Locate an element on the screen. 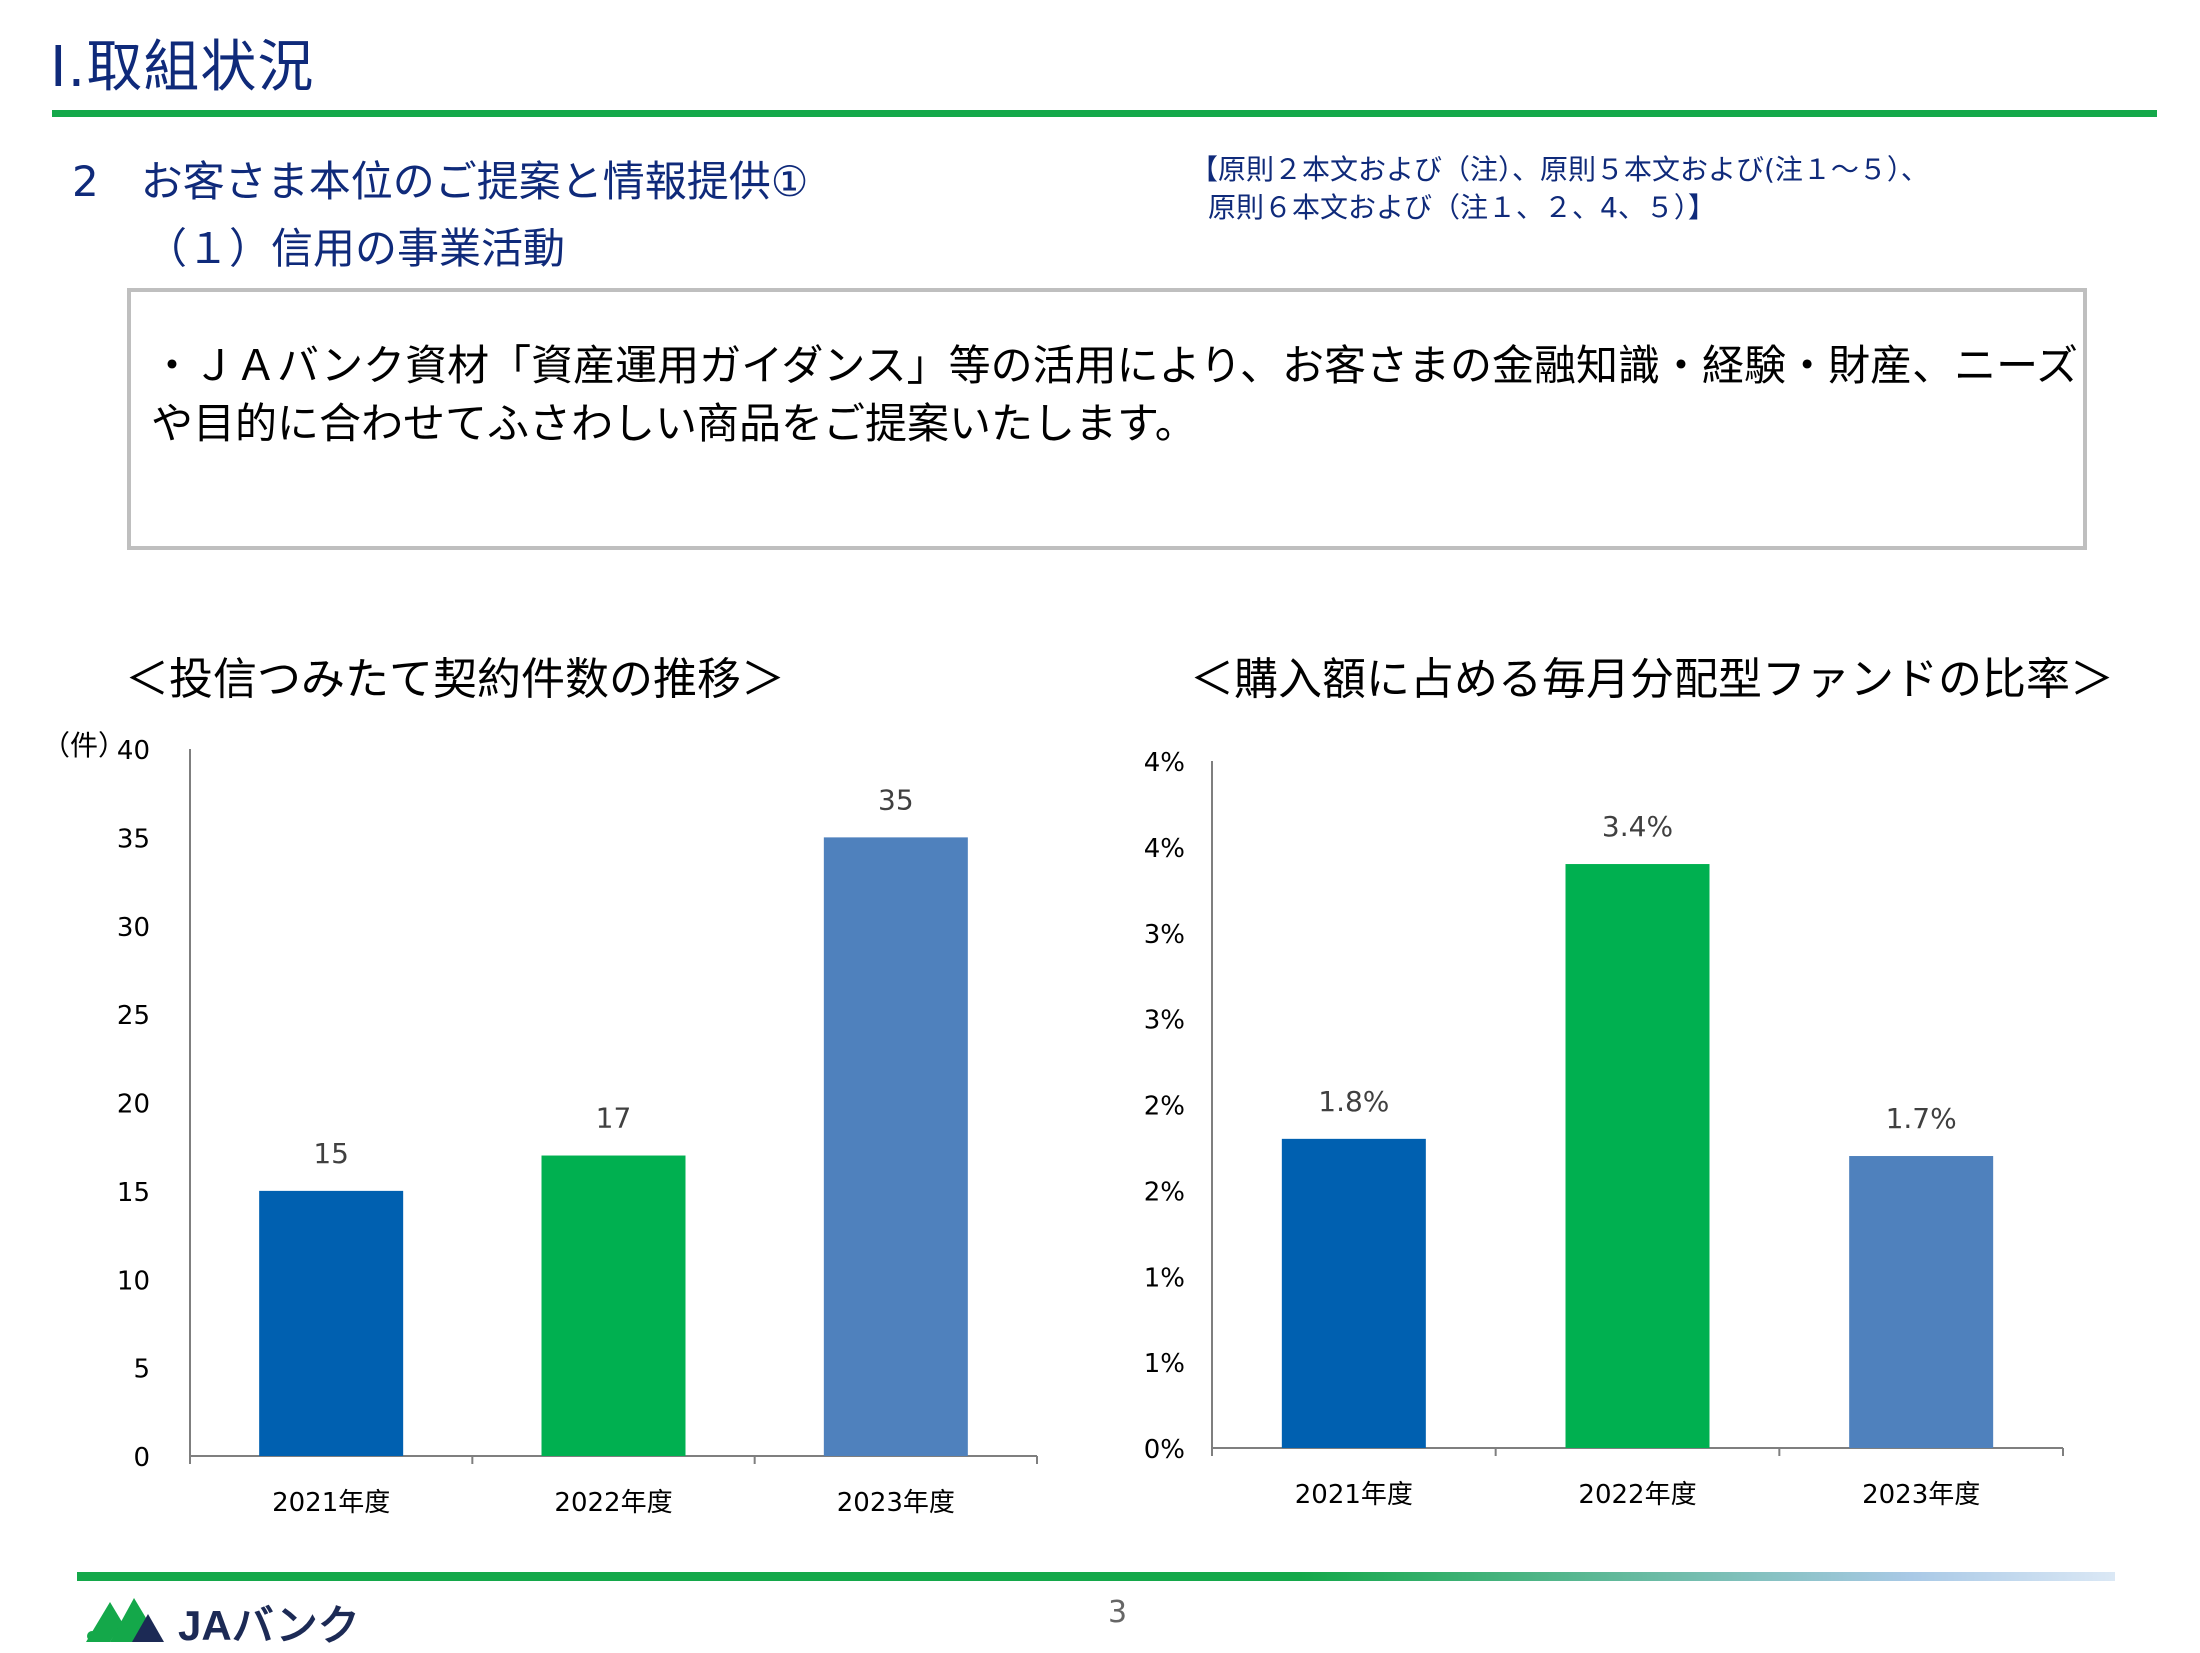  data-label: 3.4% is located at coordinates (1637, 826).